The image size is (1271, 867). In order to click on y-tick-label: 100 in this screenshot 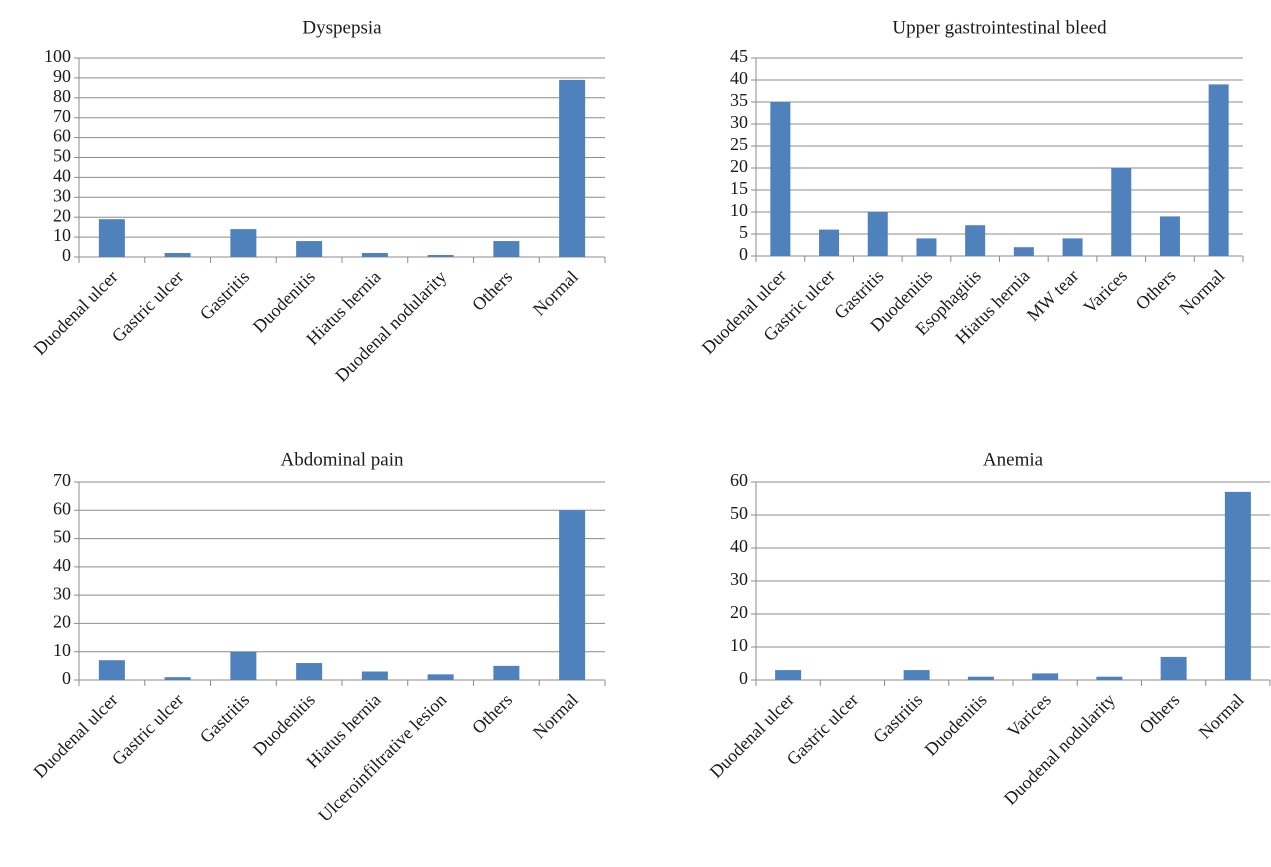, I will do `click(57, 56)`.